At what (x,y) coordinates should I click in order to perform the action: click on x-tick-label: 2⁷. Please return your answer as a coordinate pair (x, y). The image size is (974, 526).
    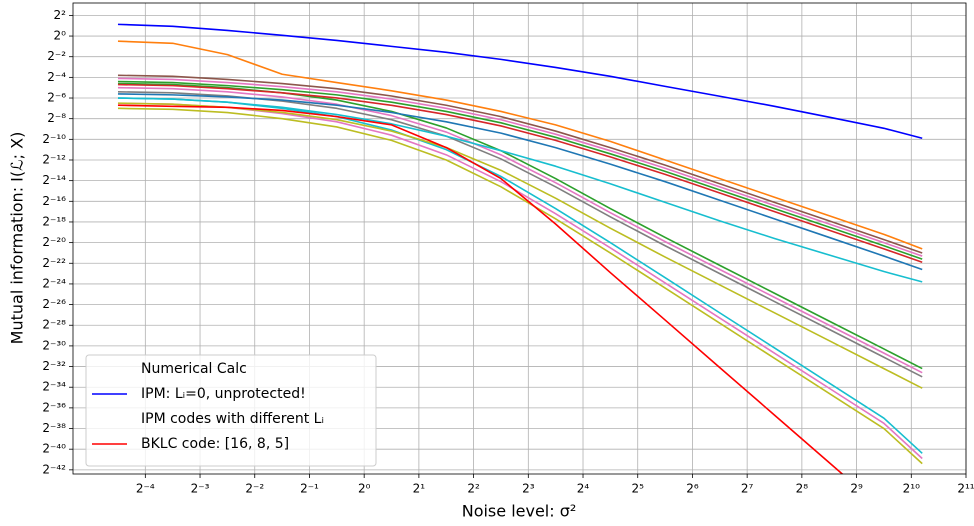
    Looking at the image, I should click on (747, 489).